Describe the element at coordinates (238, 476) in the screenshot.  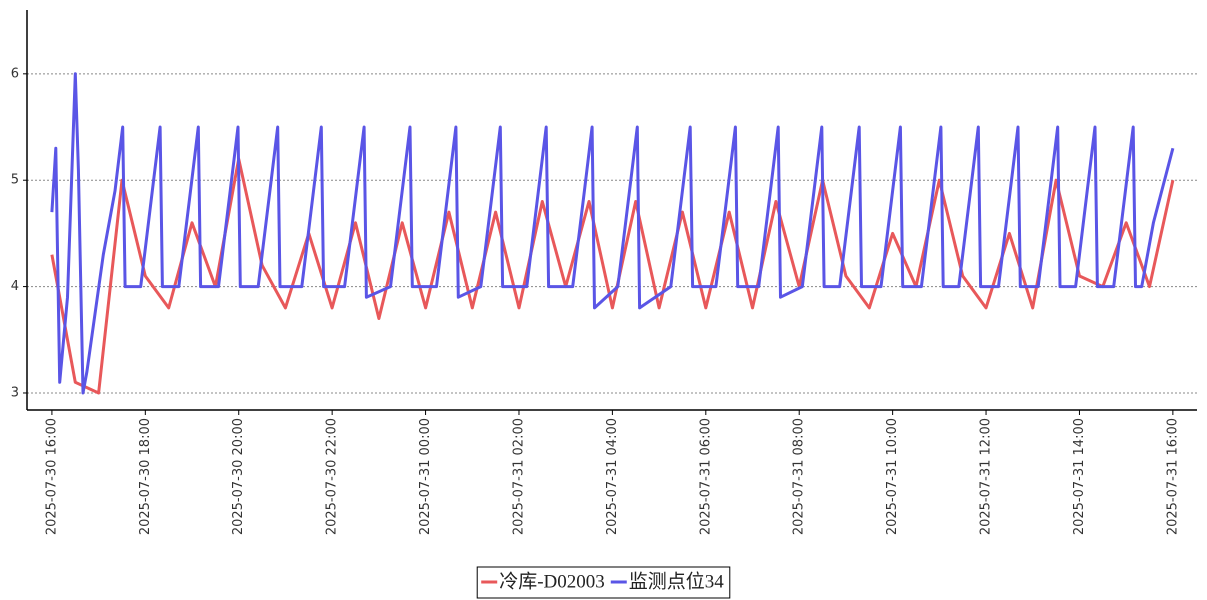
I see `x-tick-label: 2025-07-30 20:00` at that location.